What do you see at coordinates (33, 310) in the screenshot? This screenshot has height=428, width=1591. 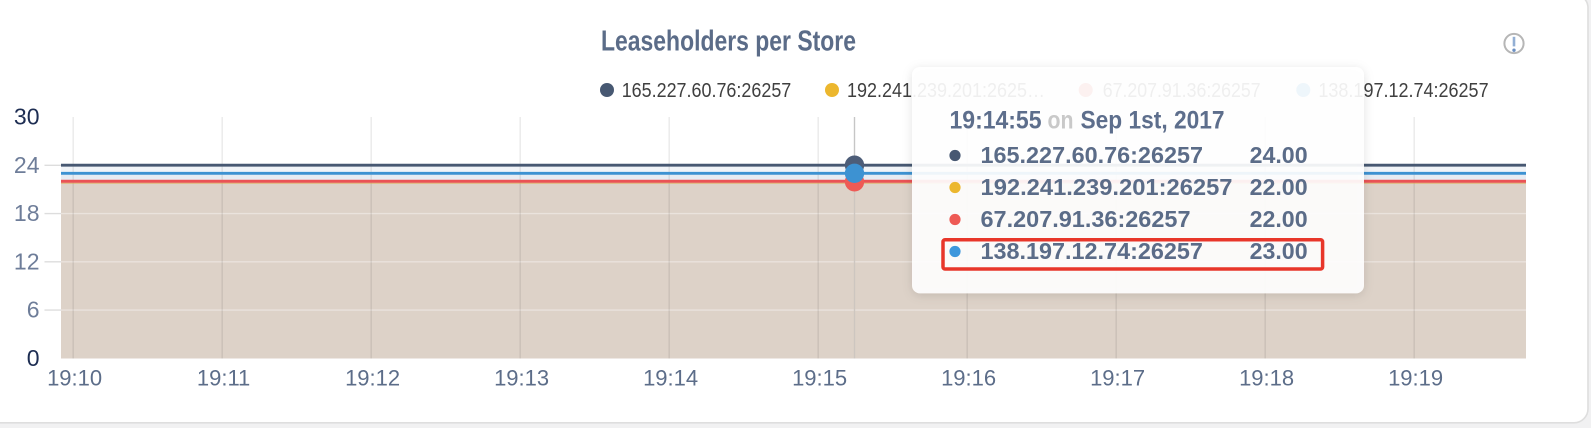 I see `svg-text: 6` at bounding box center [33, 310].